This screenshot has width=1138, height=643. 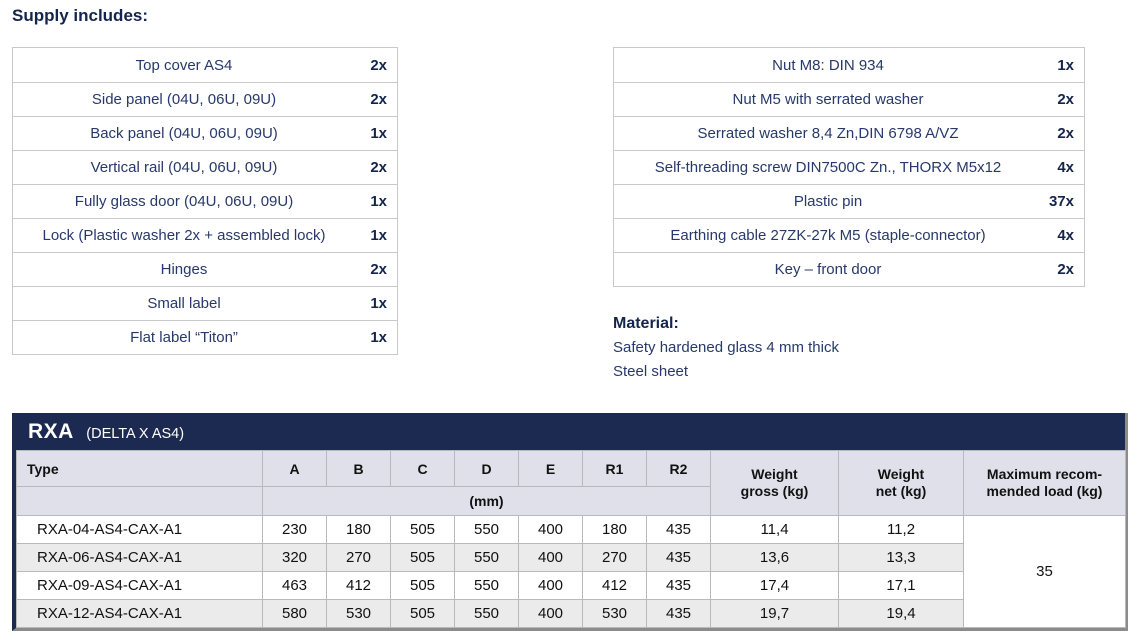 I want to click on cell-type: RXA-12-AS4-CAX-A1, so click(x=139, y=613).